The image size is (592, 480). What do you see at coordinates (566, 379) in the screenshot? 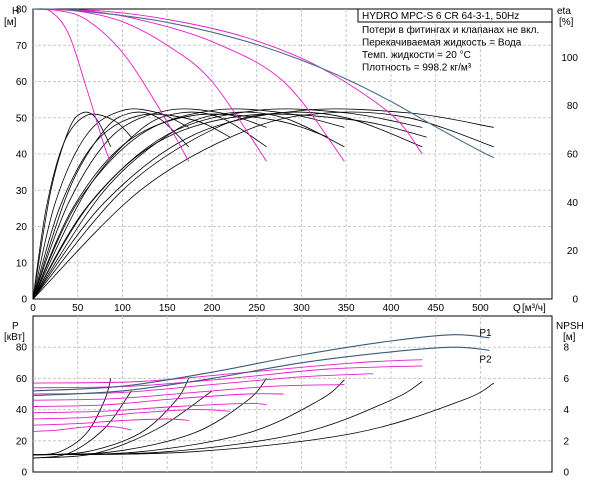
I see `npsh-y-tick-label: 6` at bounding box center [566, 379].